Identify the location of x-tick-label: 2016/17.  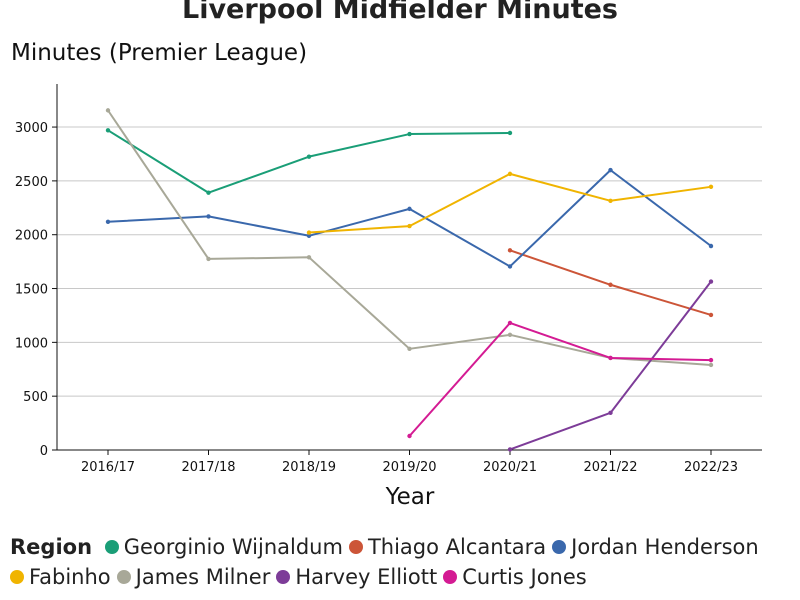
(108, 467).